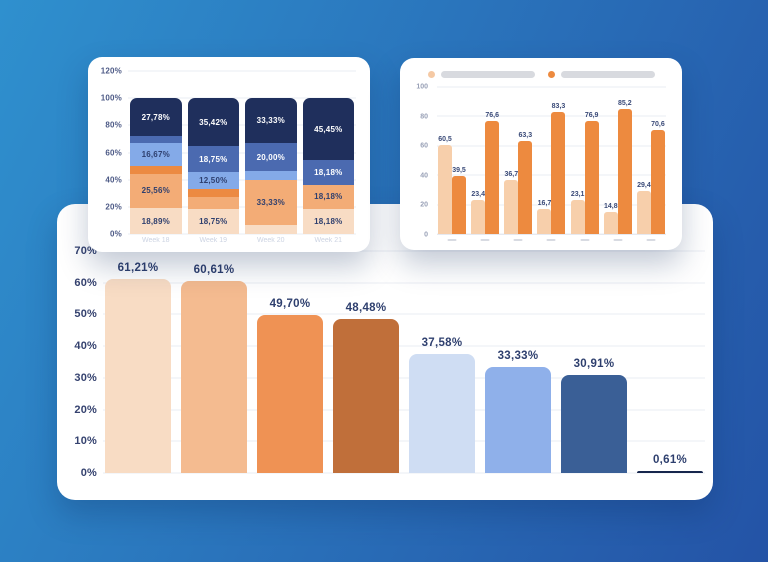  Describe the element at coordinates (657, 177) in the screenshot. I see `bar: 70,6` at that location.